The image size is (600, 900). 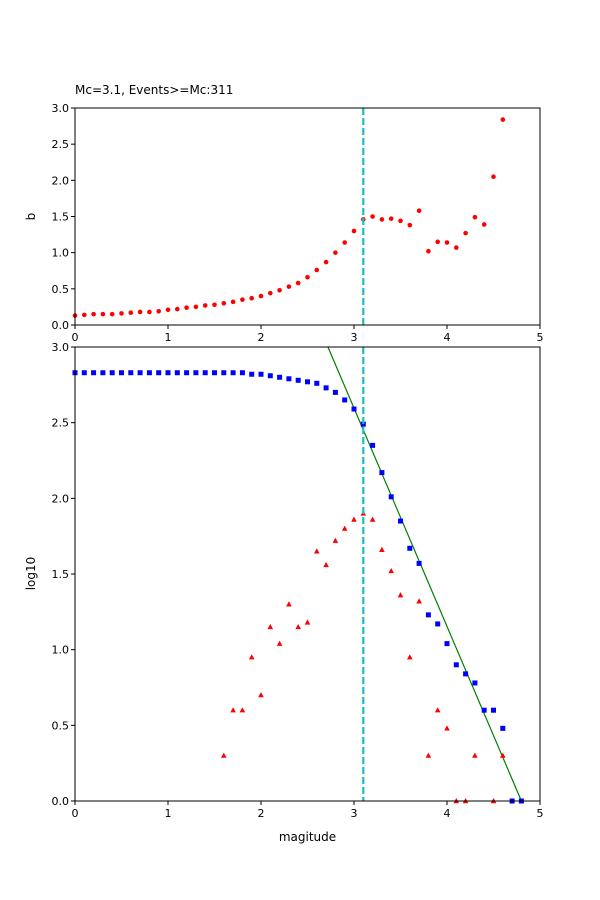 What do you see at coordinates (75, 337) in the screenshot?
I see `top-x-tick-label: 0` at bounding box center [75, 337].